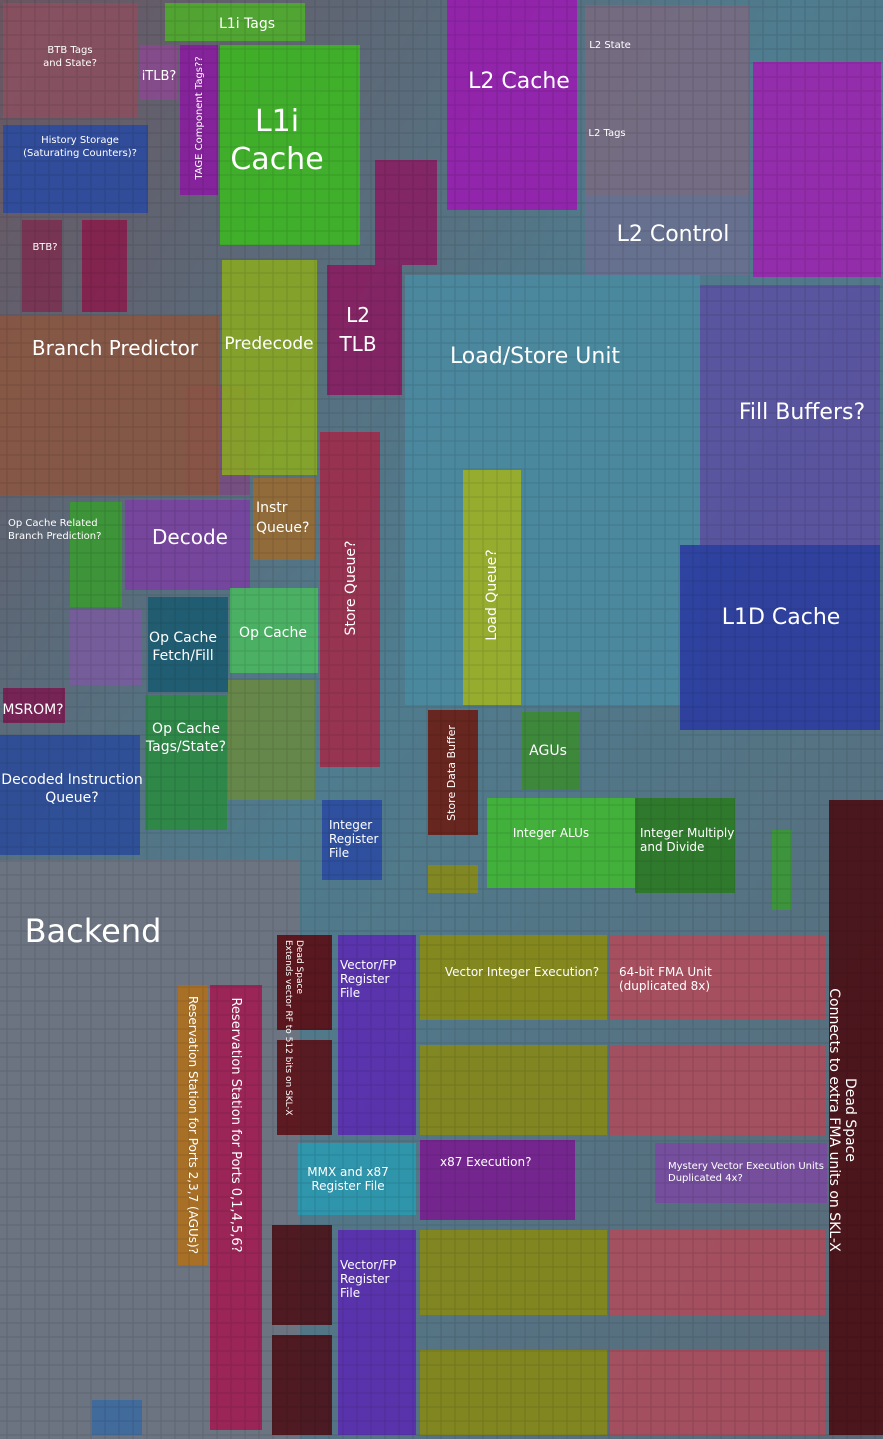  I want to click on label-line: Vector Integer Execution?, so click(522, 972).